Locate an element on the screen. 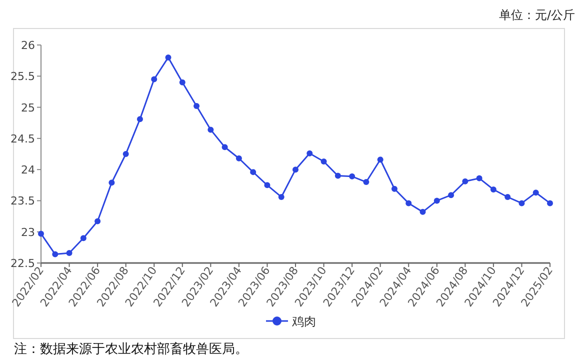 The height and width of the screenshot is (360, 583). y-tick-label: 22.5 is located at coordinates (22, 263).